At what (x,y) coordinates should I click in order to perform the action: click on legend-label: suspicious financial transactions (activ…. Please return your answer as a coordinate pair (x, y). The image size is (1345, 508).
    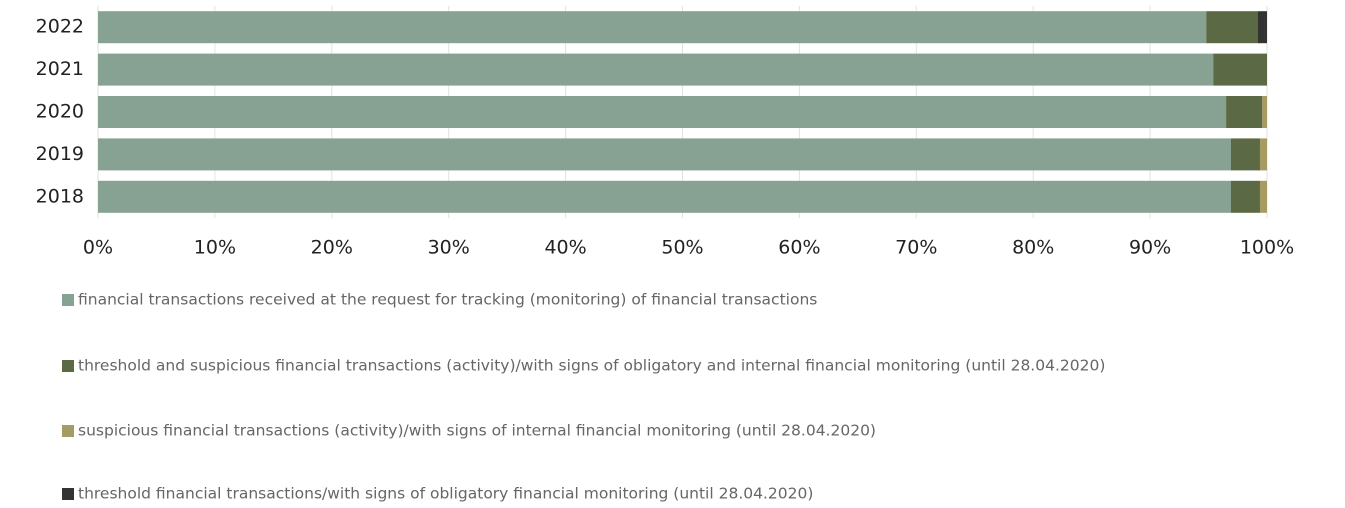
    Looking at the image, I should click on (477, 431).